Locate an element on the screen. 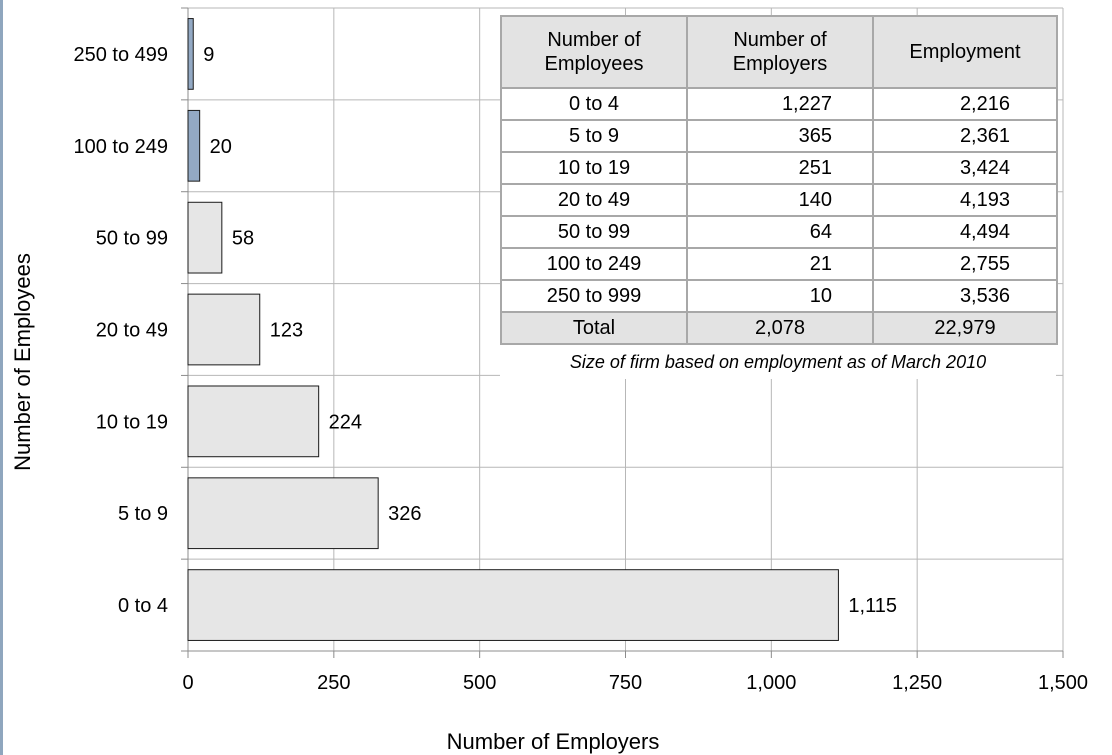 Image resolution: width=1112 pixels, height=755 pixels. x-tick-label: 1,250 is located at coordinates (917, 683).